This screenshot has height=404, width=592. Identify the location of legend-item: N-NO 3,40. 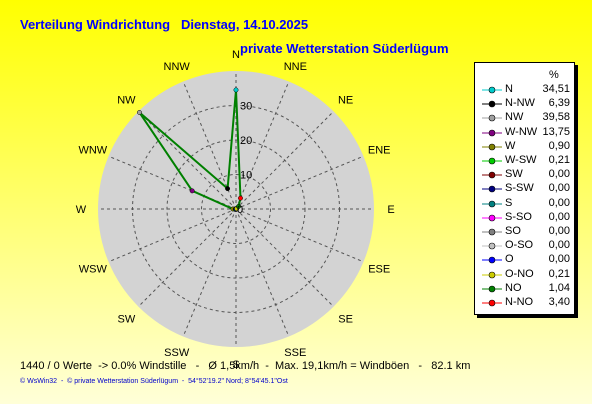
(524, 303).